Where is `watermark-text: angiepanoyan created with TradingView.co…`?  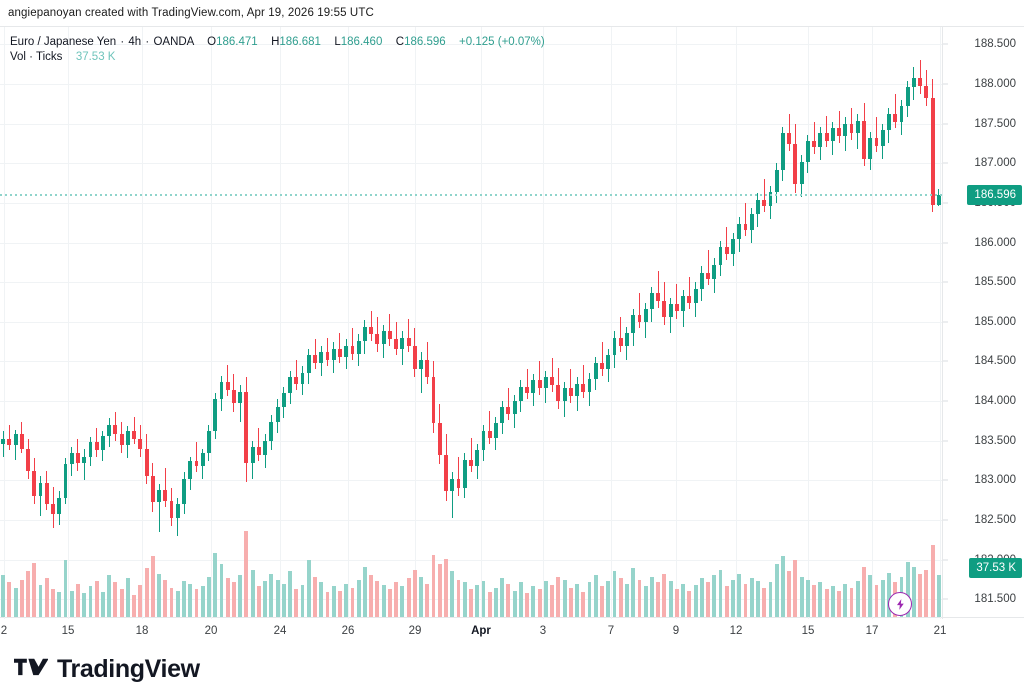 watermark-text: angiepanoyan created with TradingView.co… is located at coordinates (191, 13).